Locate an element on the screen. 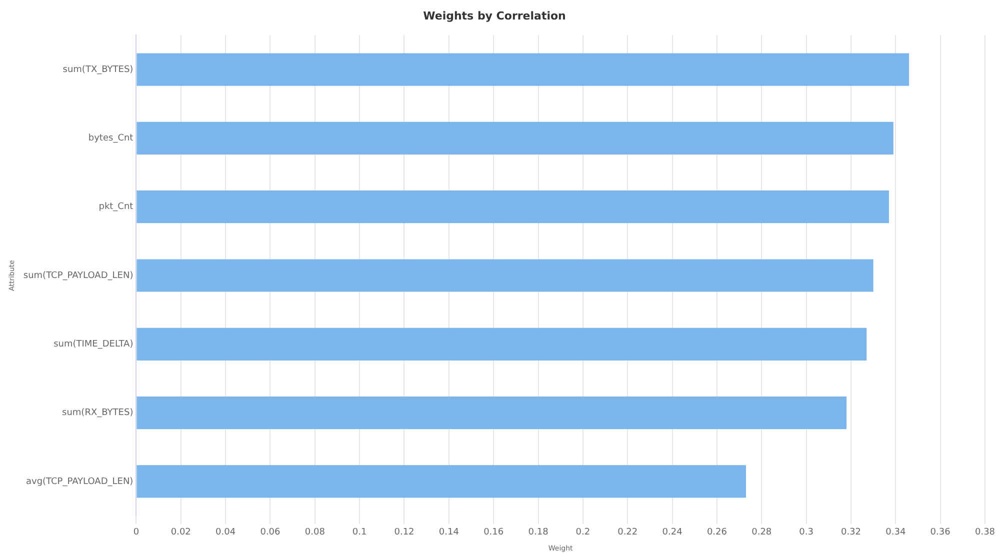 The width and height of the screenshot is (999, 559). chart-title: Weights by Correlation is located at coordinates (494, 15).